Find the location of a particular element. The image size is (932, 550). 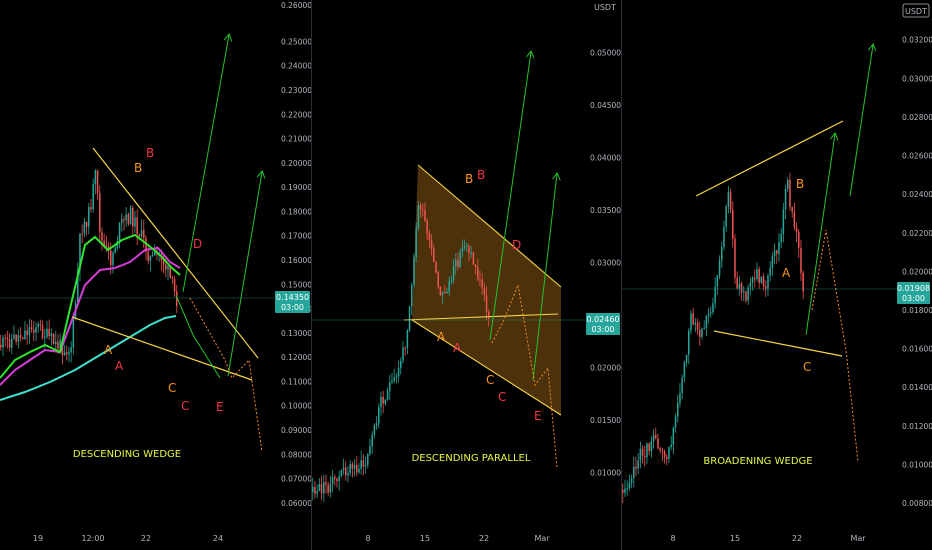

x-tick-label: 15 is located at coordinates (425, 538).